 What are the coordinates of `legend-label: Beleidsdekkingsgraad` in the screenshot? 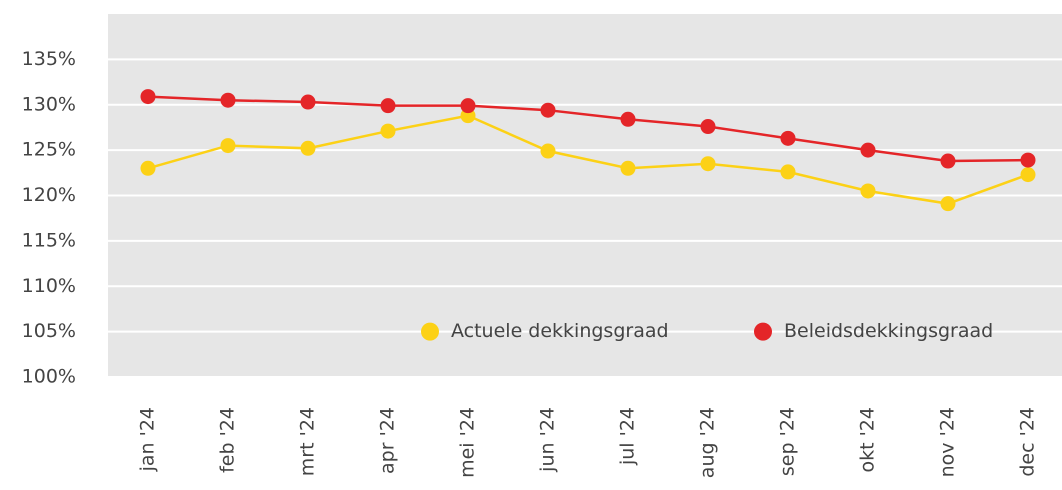 It's located at (888, 331).